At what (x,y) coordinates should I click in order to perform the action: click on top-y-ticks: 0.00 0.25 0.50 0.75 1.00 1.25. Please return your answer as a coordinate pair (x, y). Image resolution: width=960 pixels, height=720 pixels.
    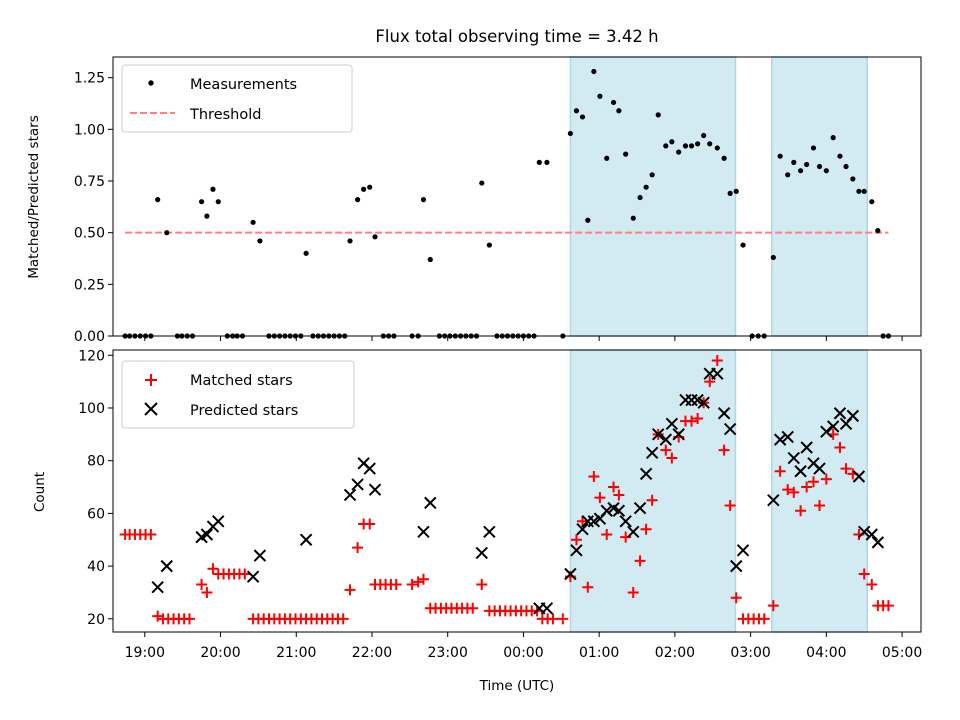
    Looking at the image, I should click on (93, 208).